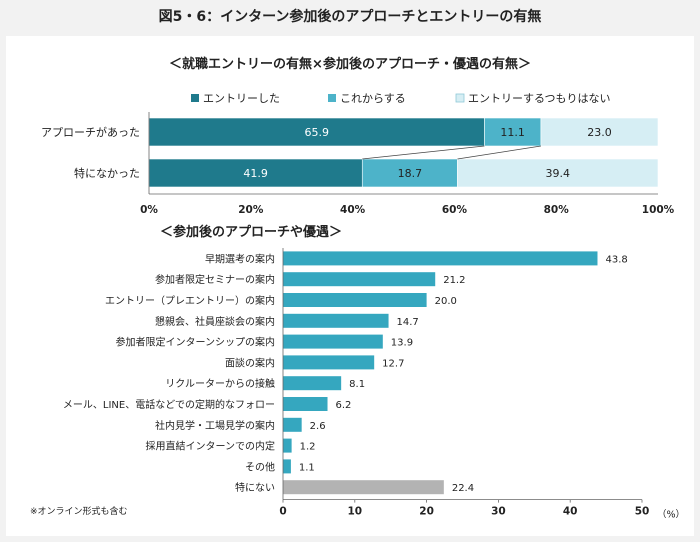 This screenshot has height=542, width=700. What do you see at coordinates (616, 259) in the screenshot?
I see `chart2-data-label: 43.8` at bounding box center [616, 259].